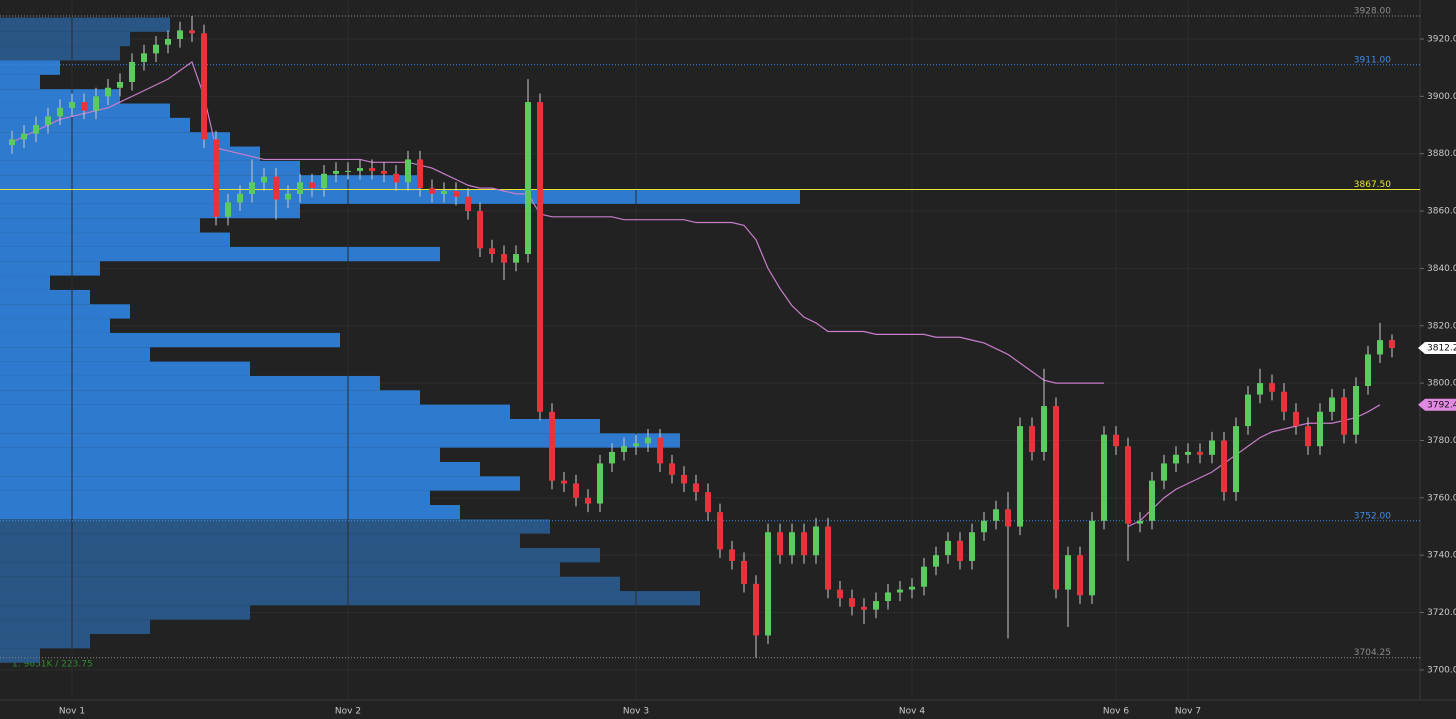 The height and width of the screenshot is (719, 1456). What do you see at coordinates (52, 665) in the screenshot?
I see `annotation: 1: 9651K / 223.75` at bounding box center [52, 665].